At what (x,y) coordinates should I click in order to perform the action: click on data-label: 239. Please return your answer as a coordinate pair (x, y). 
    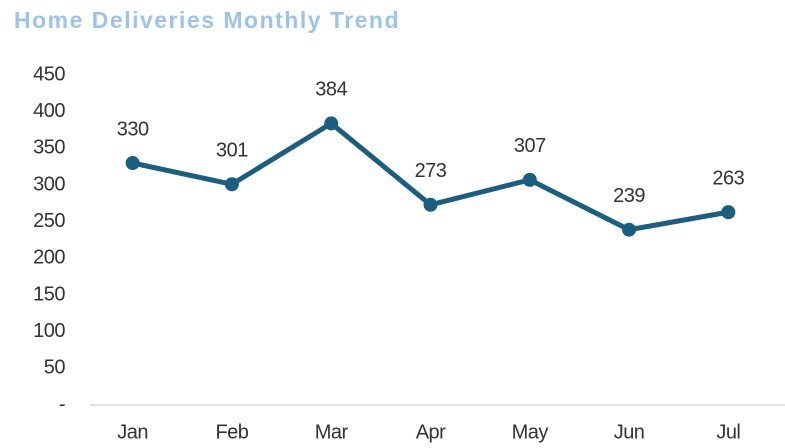
    Looking at the image, I should click on (629, 196).